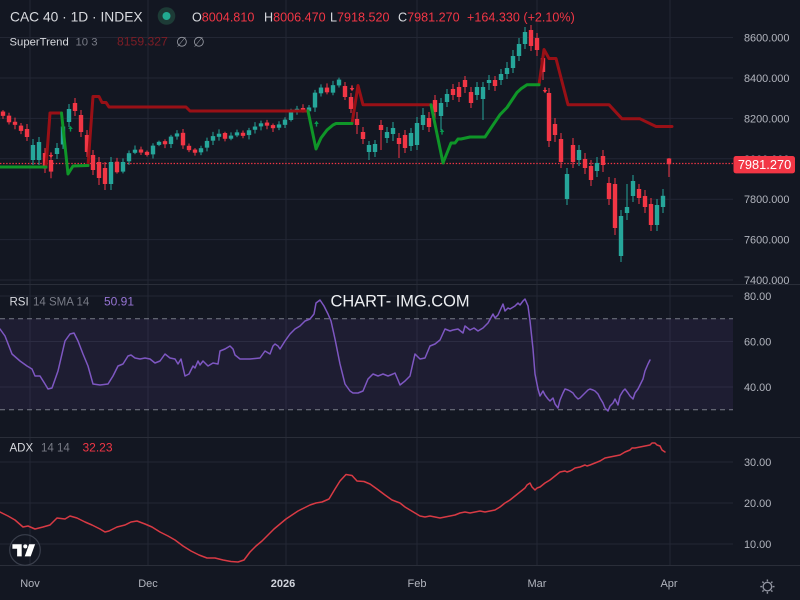  What do you see at coordinates (39, 43) in the screenshot?
I see `svg-text: SuperTrend` at bounding box center [39, 43].